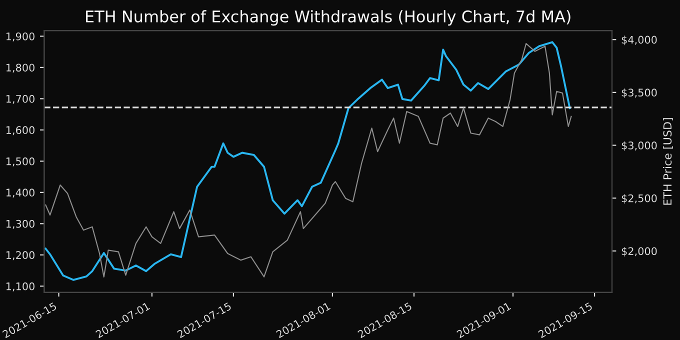 The image size is (680, 340). What do you see at coordinates (20, 37) in the screenshot?
I see `y-tick-label: 1,900` at bounding box center [20, 37].